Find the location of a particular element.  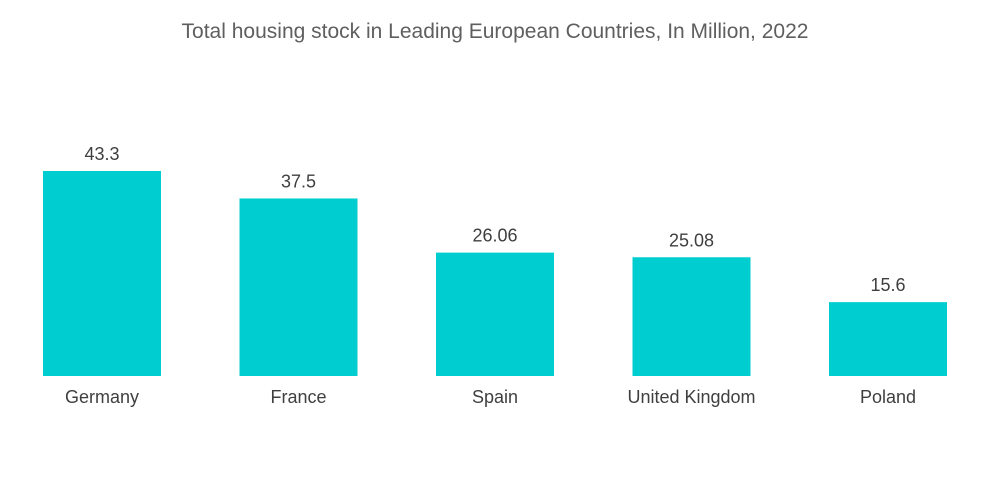

value-label: 15.6 is located at coordinates (887, 285).